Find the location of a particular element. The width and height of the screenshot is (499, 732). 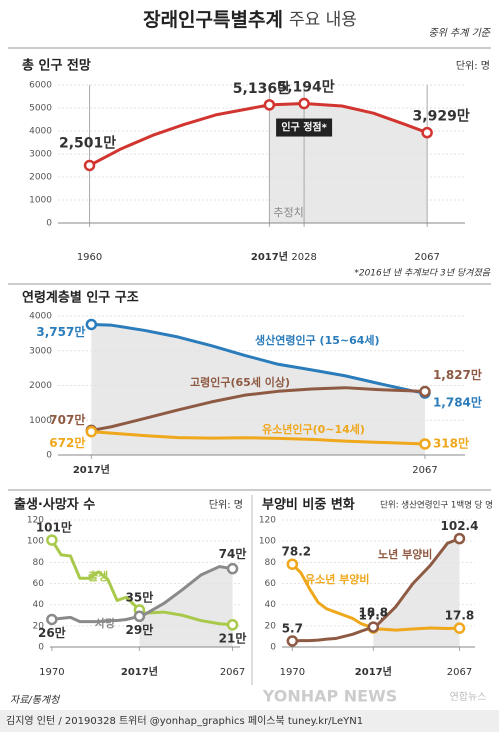

y-tick-label: 3000 is located at coordinates (40, 351).